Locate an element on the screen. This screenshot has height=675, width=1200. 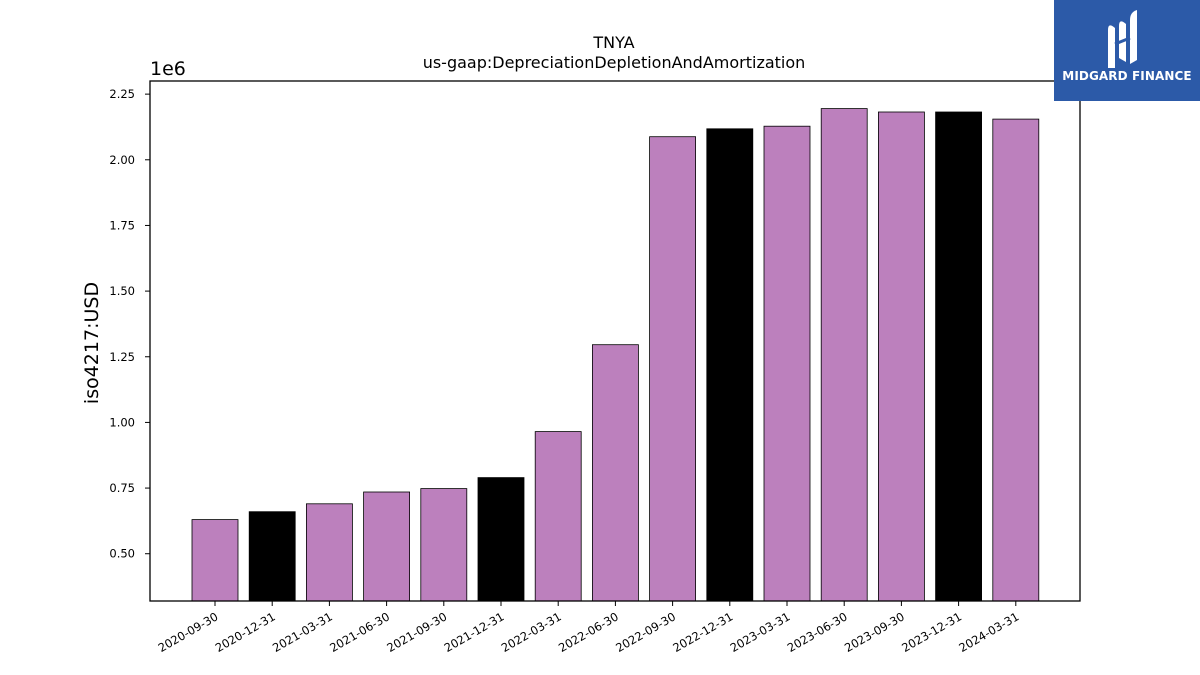
x-tick-label: 2021-06-30 is located at coordinates (359, 632).